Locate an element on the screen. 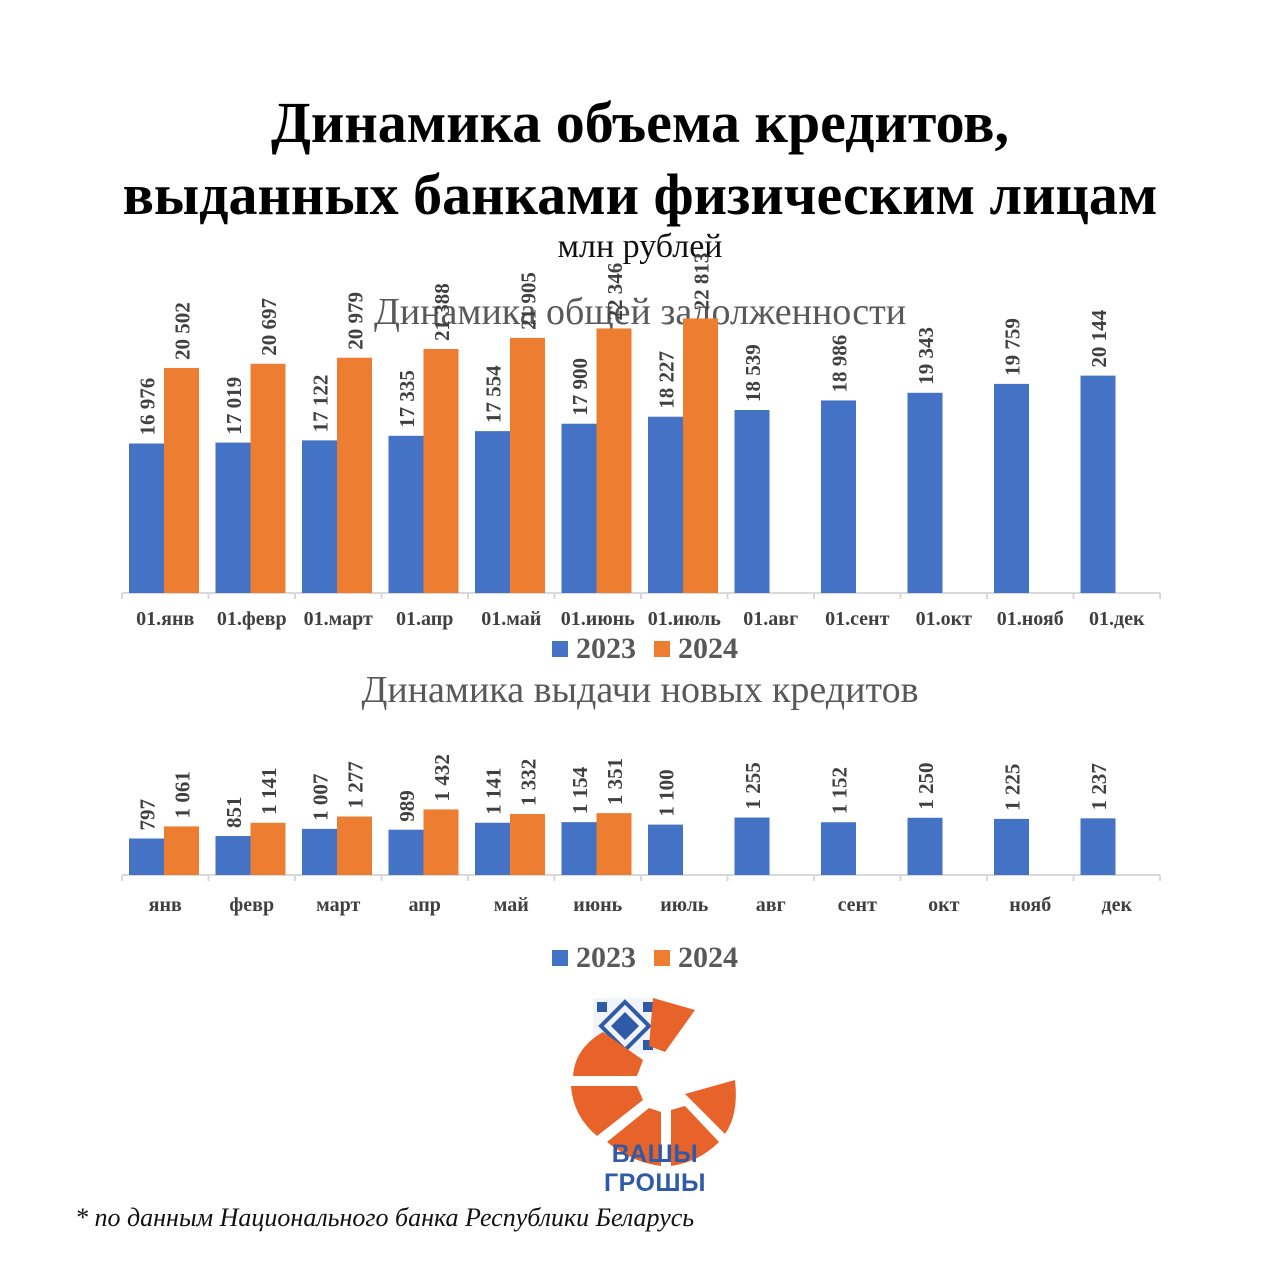 Image resolution: width=1280 pixels, height=1280 pixels. data-label-2023-1: 851 is located at coordinates (234, 813).